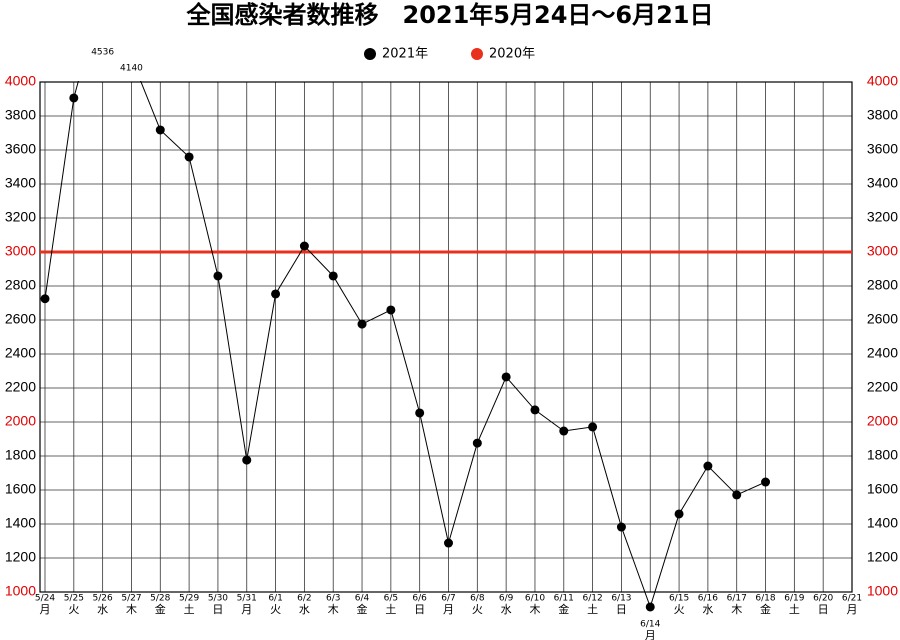 This screenshot has height=640, width=900. Describe the element at coordinates (20, 591) in the screenshot. I see `y-tick-label: 1000` at that location.